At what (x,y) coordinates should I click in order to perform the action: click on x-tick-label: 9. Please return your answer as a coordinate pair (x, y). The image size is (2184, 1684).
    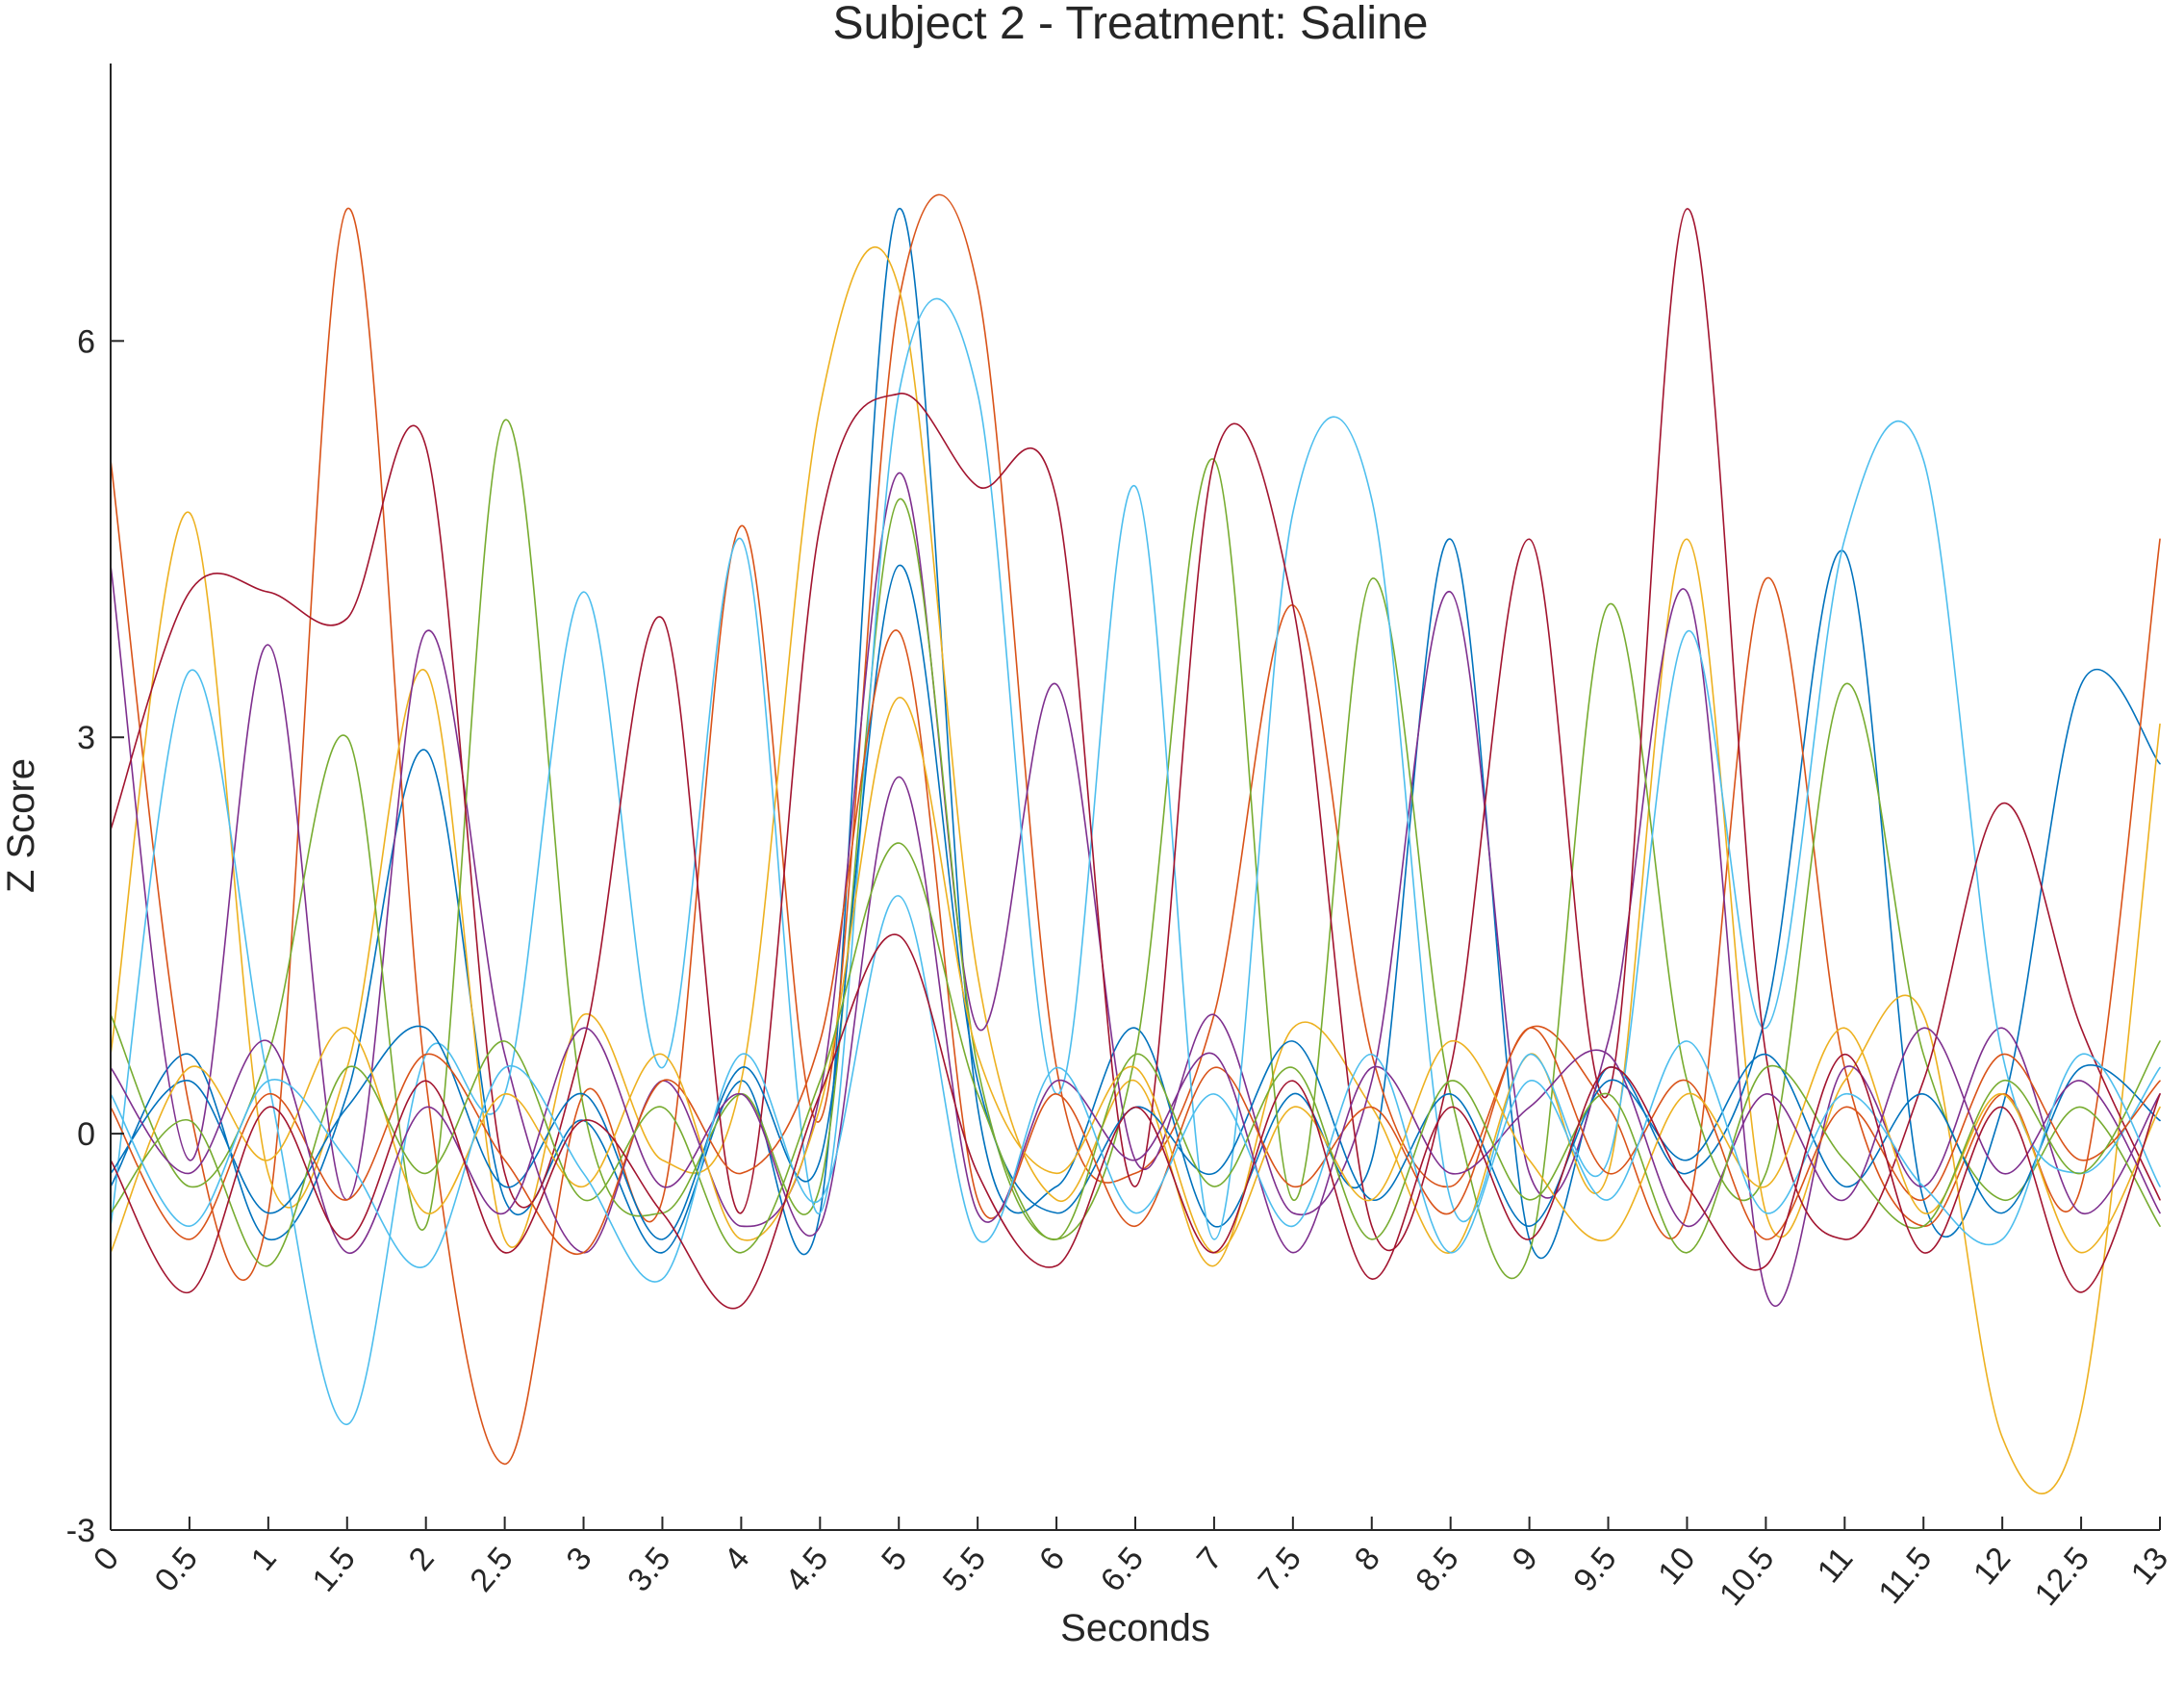
    Looking at the image, I should click on (1525, 1559).